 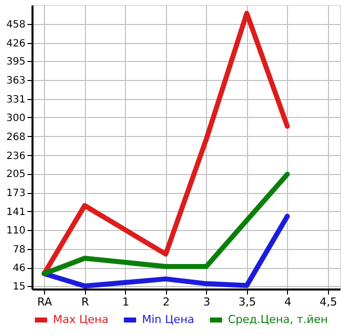 I want to click on x-tick-label: 4,5, so click(x=329, y=302).